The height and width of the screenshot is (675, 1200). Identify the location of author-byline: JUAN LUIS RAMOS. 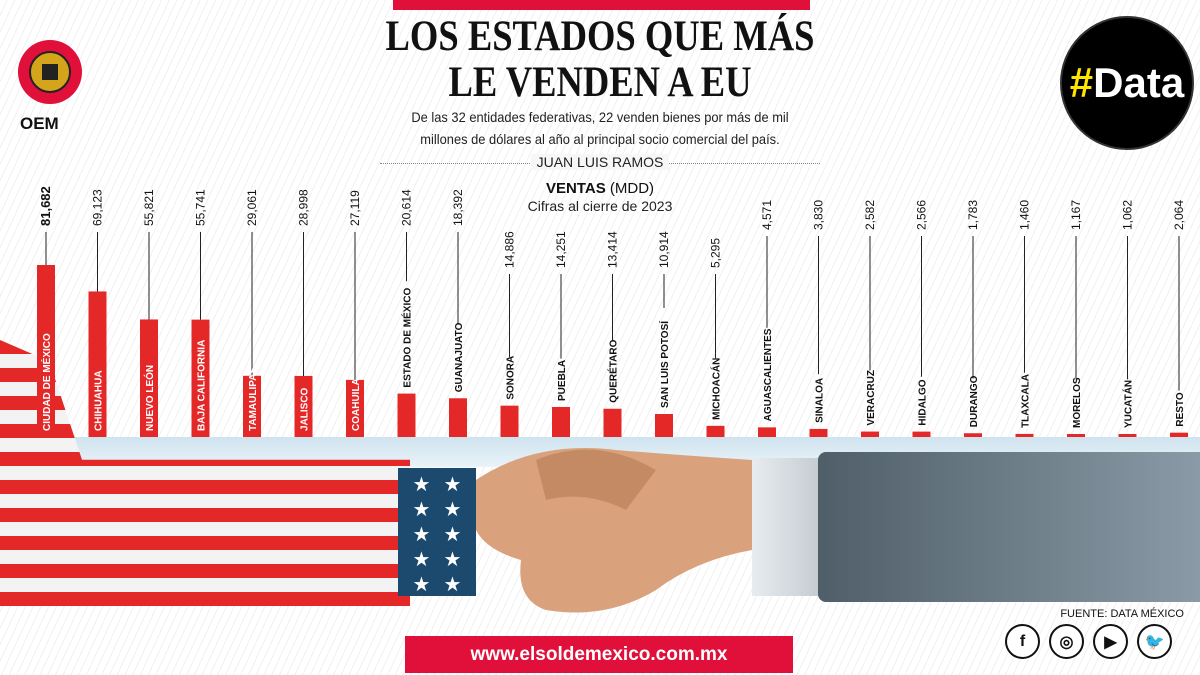
(600, 162).